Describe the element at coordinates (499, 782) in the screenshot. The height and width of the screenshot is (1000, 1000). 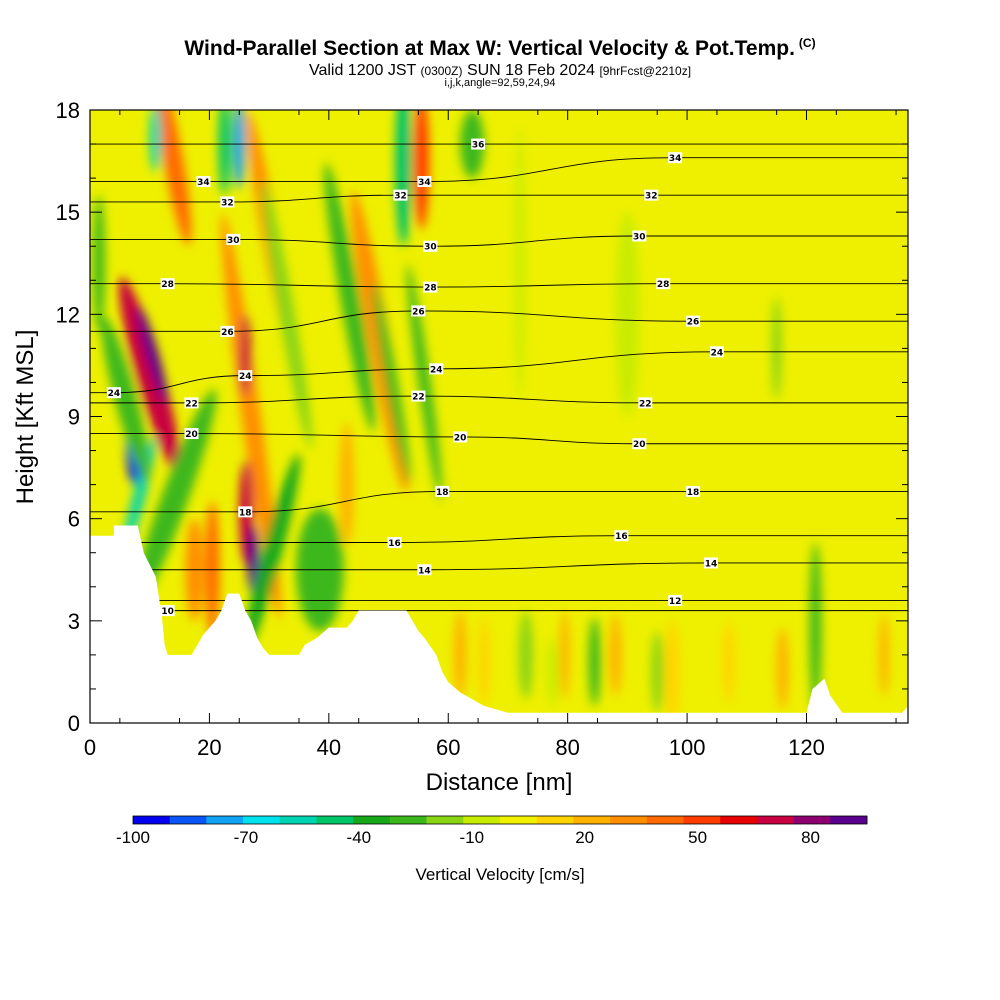
I see `x-axis-label: Distance [nm]` at that location.